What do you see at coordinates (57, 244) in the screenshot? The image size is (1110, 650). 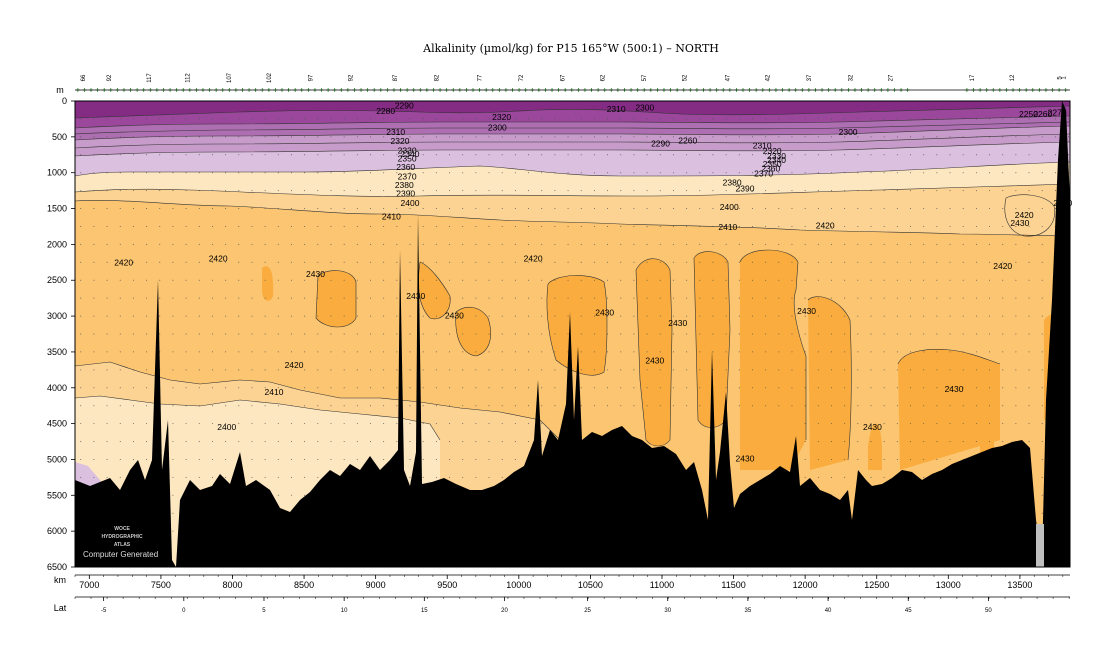 I see `y-tick-label: 2000` at bounding box center [57, 244].